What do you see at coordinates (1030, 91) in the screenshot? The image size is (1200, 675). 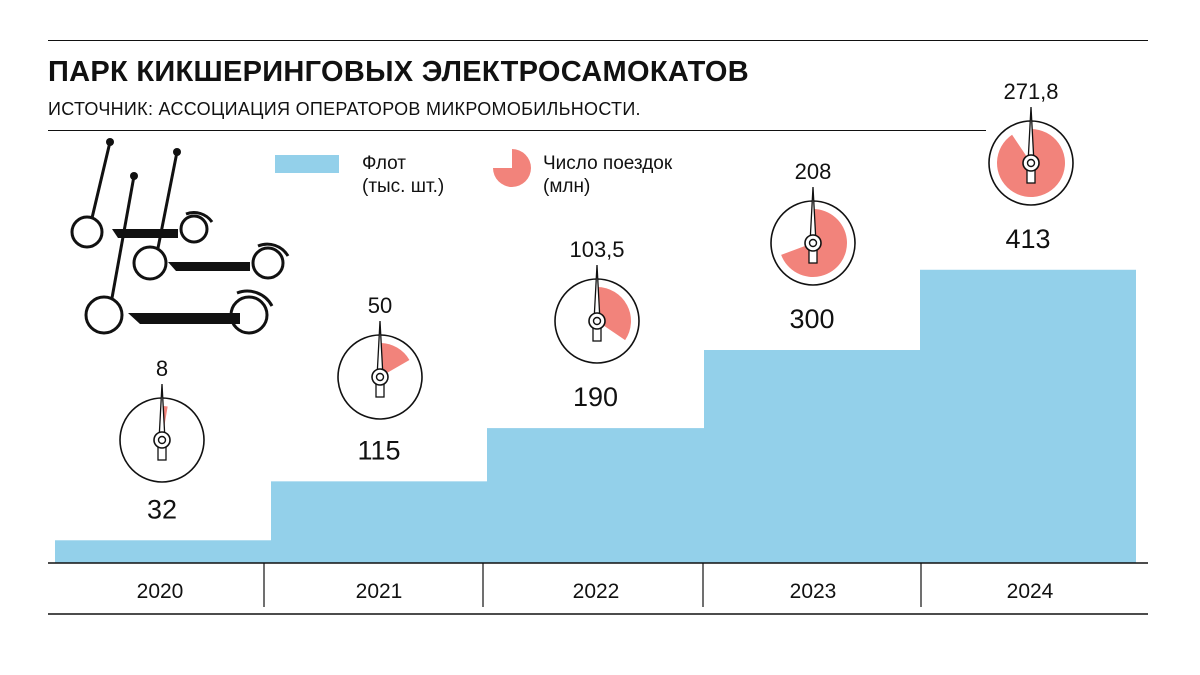 I see `trips-value-2024: 271,8` at bounding box center [1030, 91].